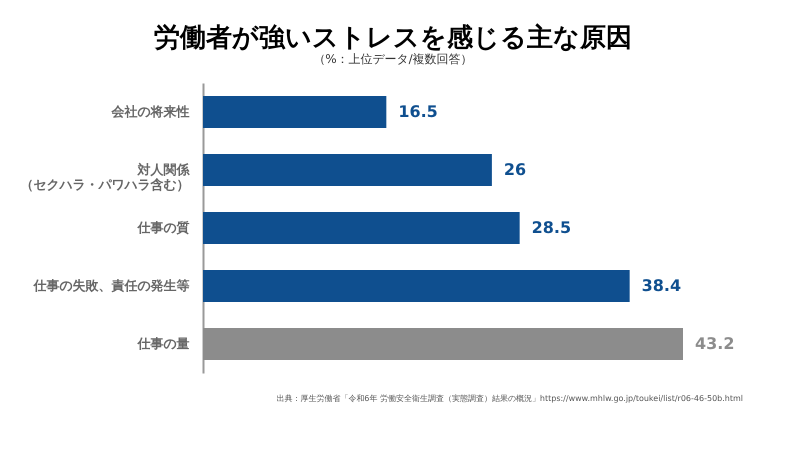 This screenshot has width=800, height=470. I want to click on data-label: 26, so click(515, 169).